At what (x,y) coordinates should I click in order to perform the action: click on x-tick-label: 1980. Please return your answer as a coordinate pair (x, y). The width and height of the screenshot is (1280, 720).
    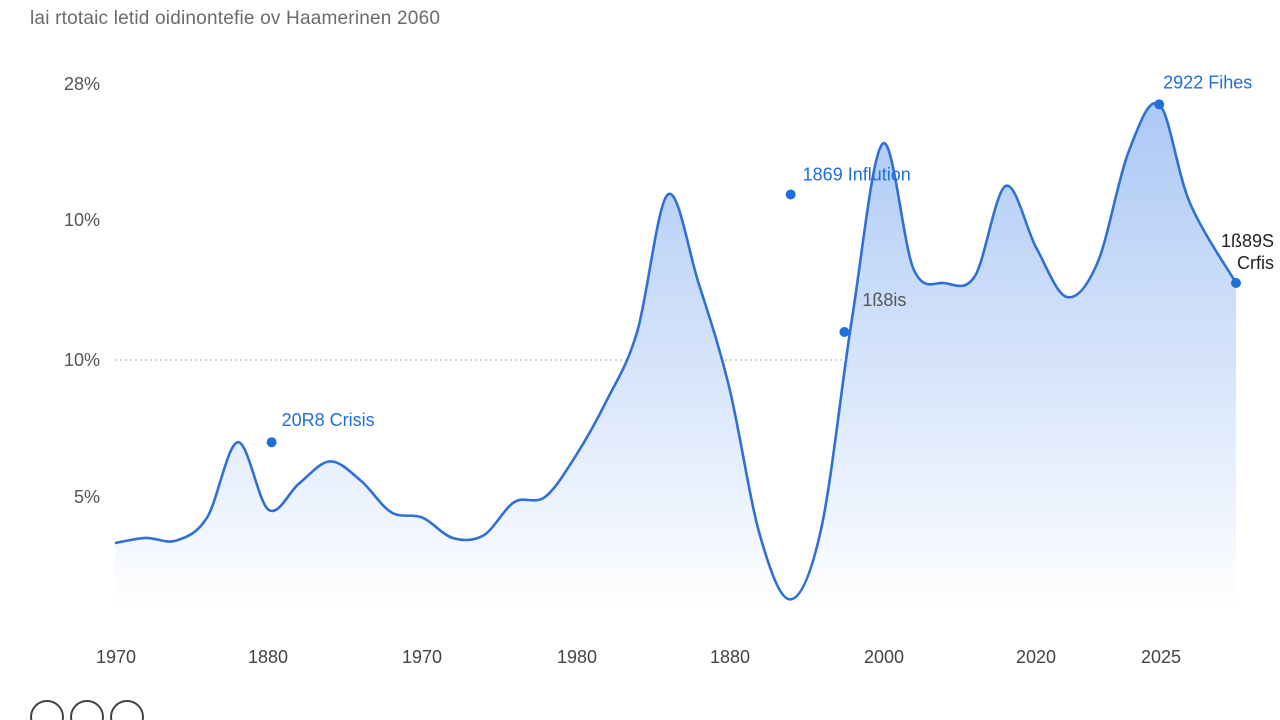
    Looking at the image, I should click on (577, 657).